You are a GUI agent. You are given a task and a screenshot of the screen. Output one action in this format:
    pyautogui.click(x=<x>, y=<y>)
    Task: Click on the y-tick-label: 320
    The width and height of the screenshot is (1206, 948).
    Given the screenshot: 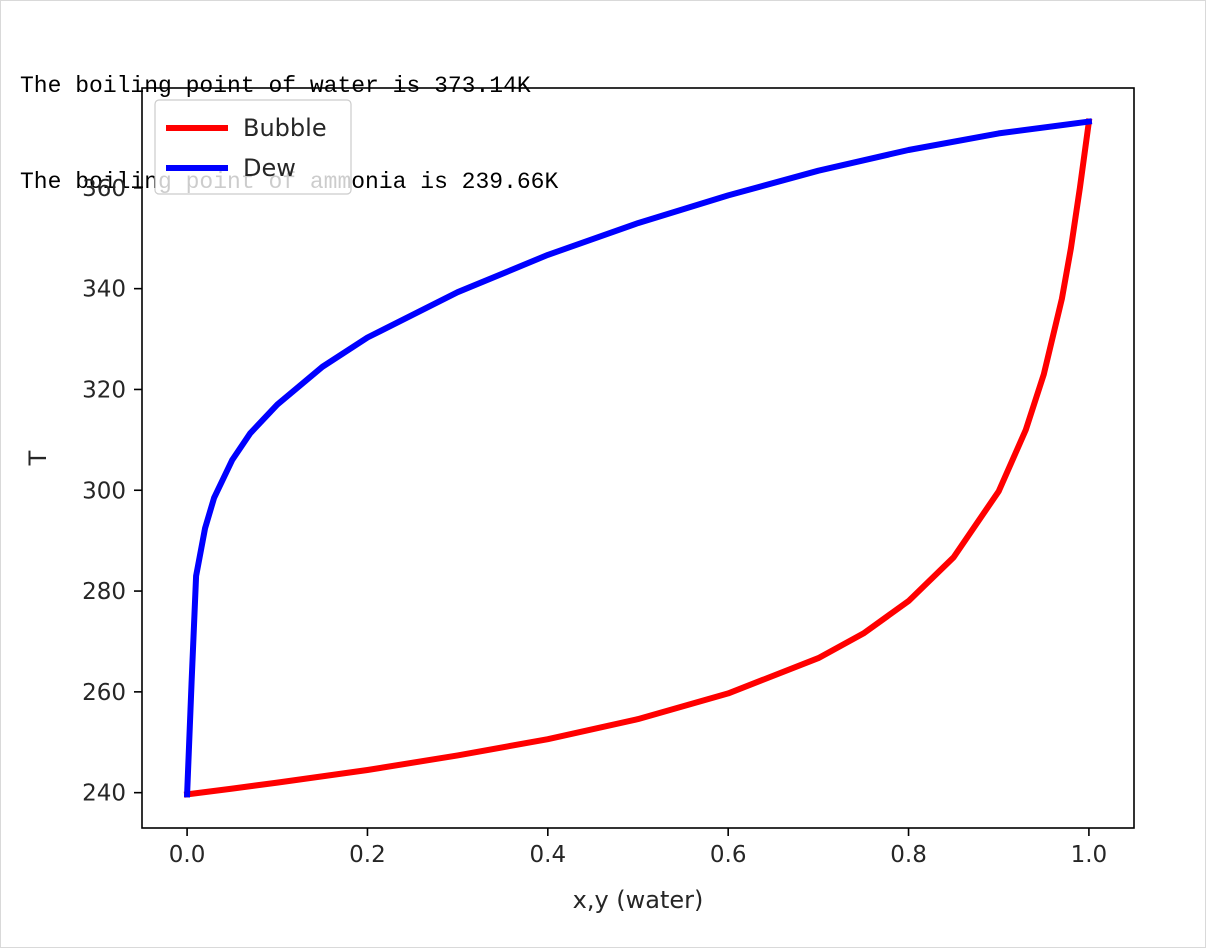 What is the action you would take?
    pyautogui.click(x=104, y=390)
    